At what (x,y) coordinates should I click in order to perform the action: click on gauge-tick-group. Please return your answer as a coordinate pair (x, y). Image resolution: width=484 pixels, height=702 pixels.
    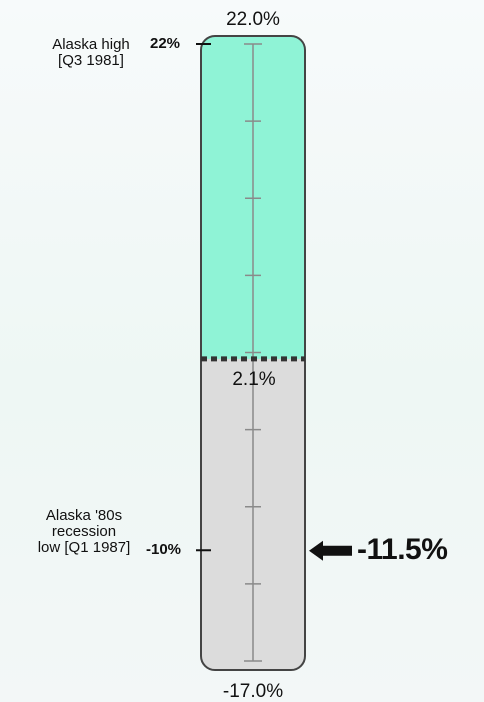
    Looking at the image, I should click on (253, 352).